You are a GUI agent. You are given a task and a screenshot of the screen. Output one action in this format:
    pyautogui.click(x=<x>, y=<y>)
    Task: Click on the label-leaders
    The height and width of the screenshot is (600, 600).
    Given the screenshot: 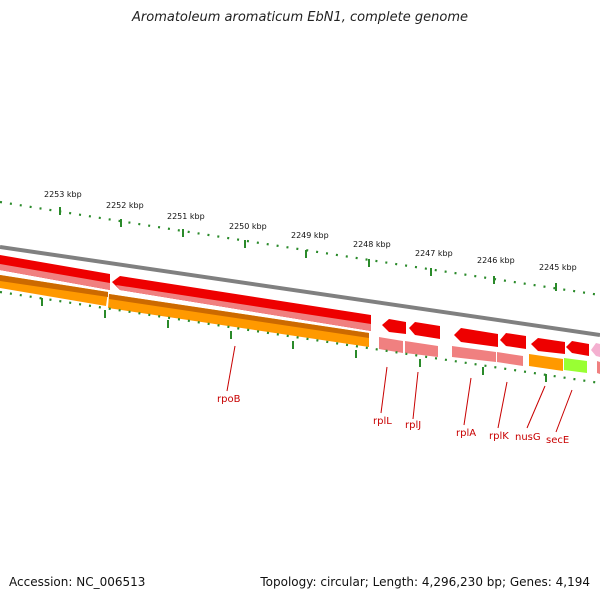 What is the action you would take?
    pyautogui.click(x=399, y=389)
    